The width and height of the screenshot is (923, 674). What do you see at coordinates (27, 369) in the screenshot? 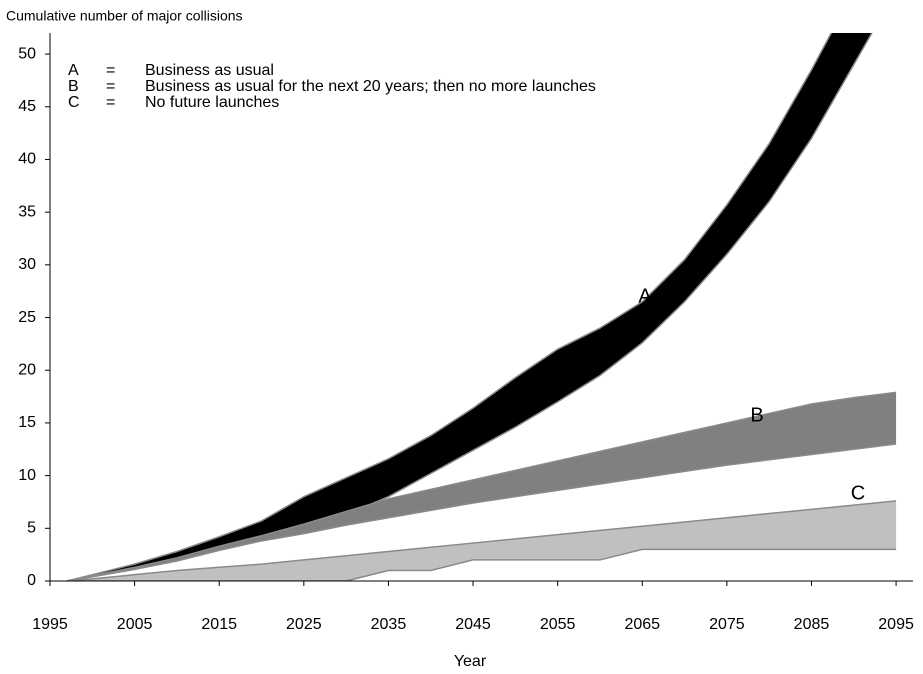
I see `y-tick-label: 20` at bounding box center [27, 369].